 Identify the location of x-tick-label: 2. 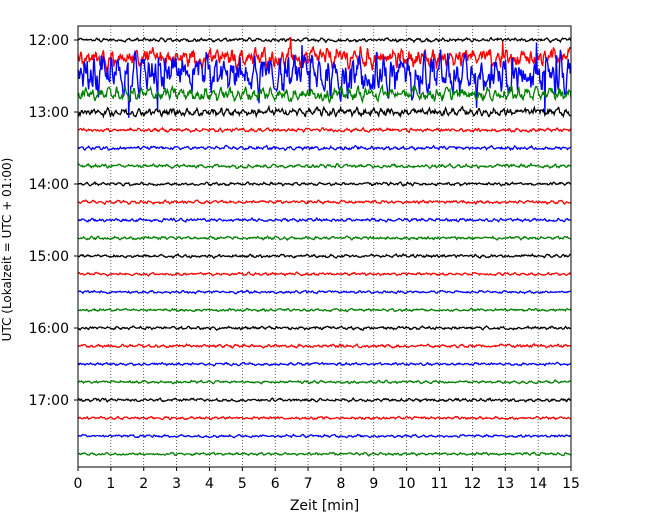
(143, 484).